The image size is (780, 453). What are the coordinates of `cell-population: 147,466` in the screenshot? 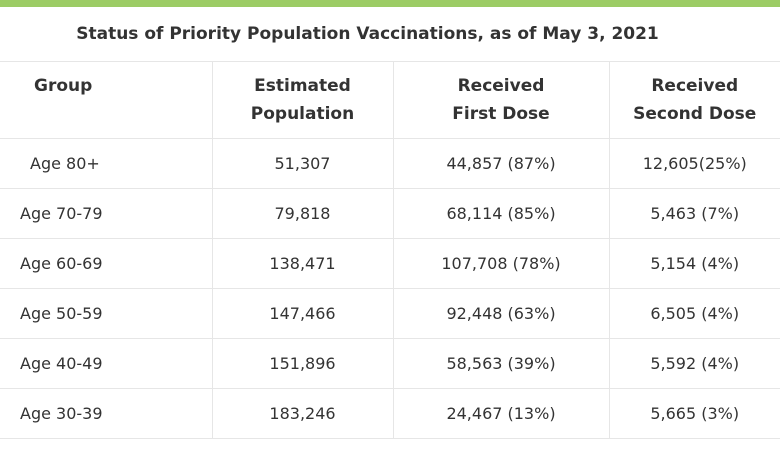 It's located at (302, 313).